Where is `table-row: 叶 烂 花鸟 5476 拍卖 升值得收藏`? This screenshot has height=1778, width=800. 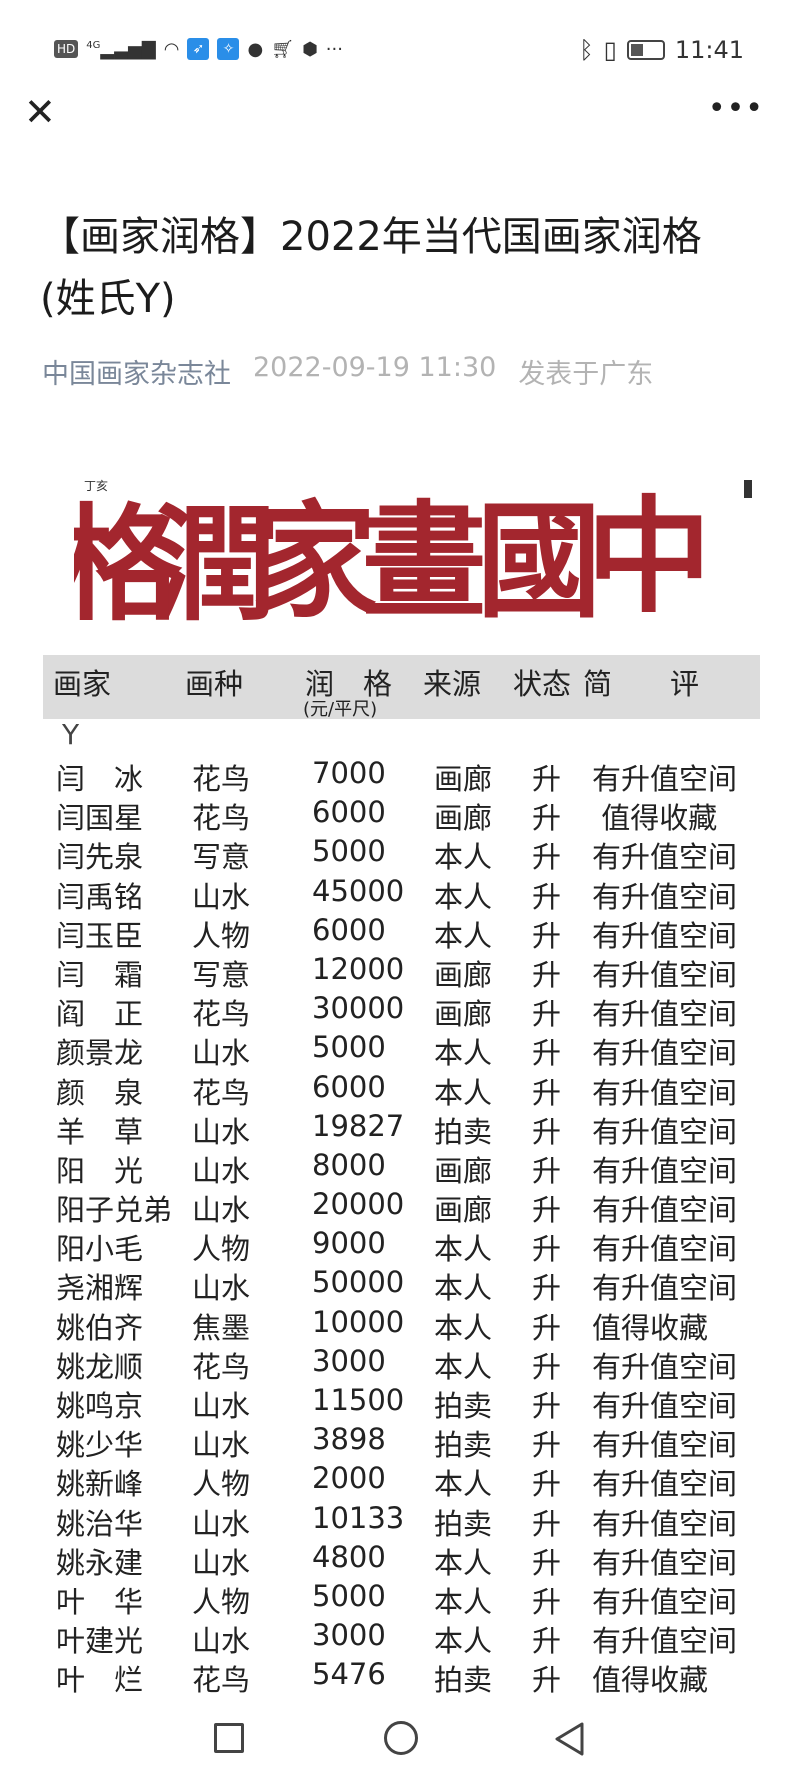
table-row: 叶 烂 花鸟 5476 拍卖 升值得收藏 is located at coordinates (400, 1677).